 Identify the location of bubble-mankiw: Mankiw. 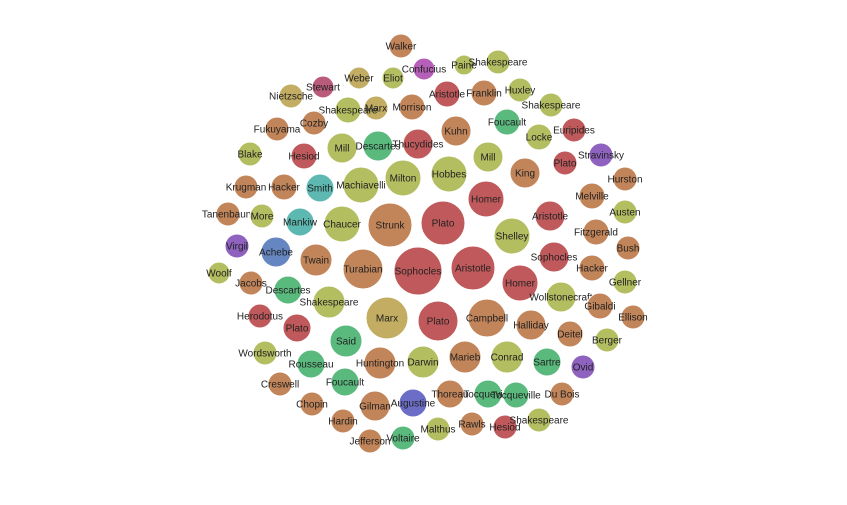
(300, 222).